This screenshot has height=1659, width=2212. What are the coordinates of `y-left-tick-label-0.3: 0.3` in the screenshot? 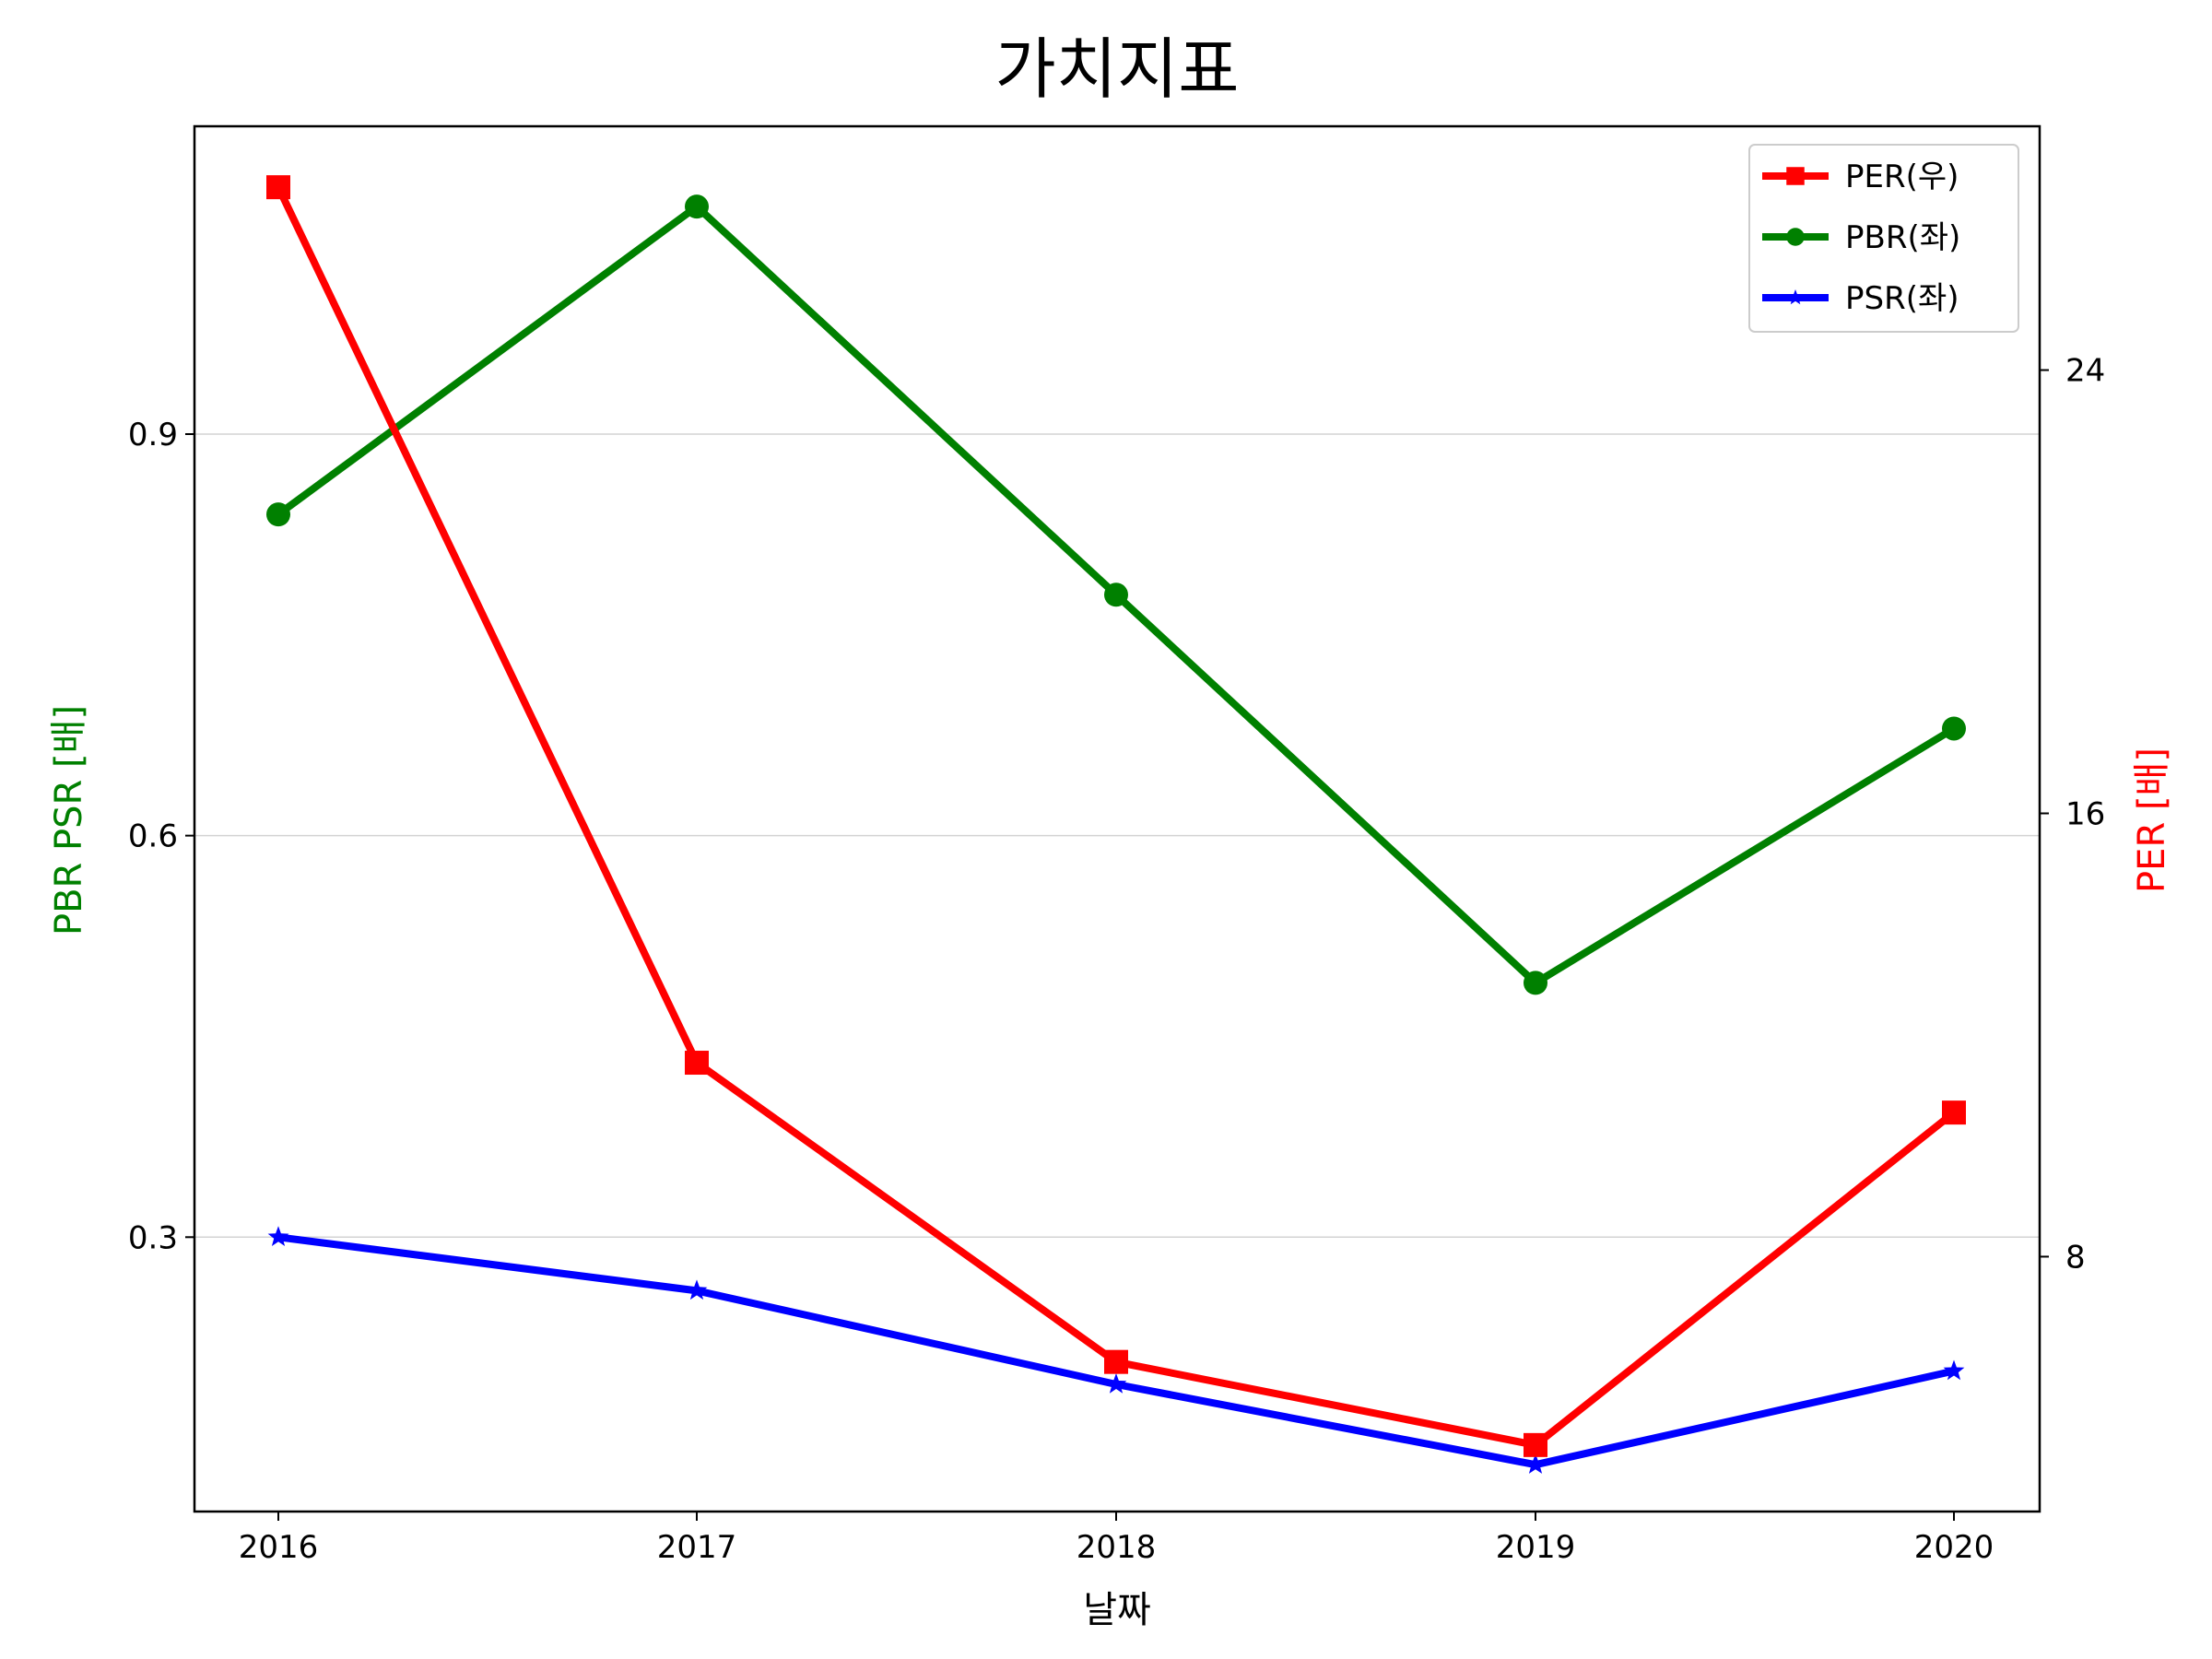 It's located at (153, 1237).